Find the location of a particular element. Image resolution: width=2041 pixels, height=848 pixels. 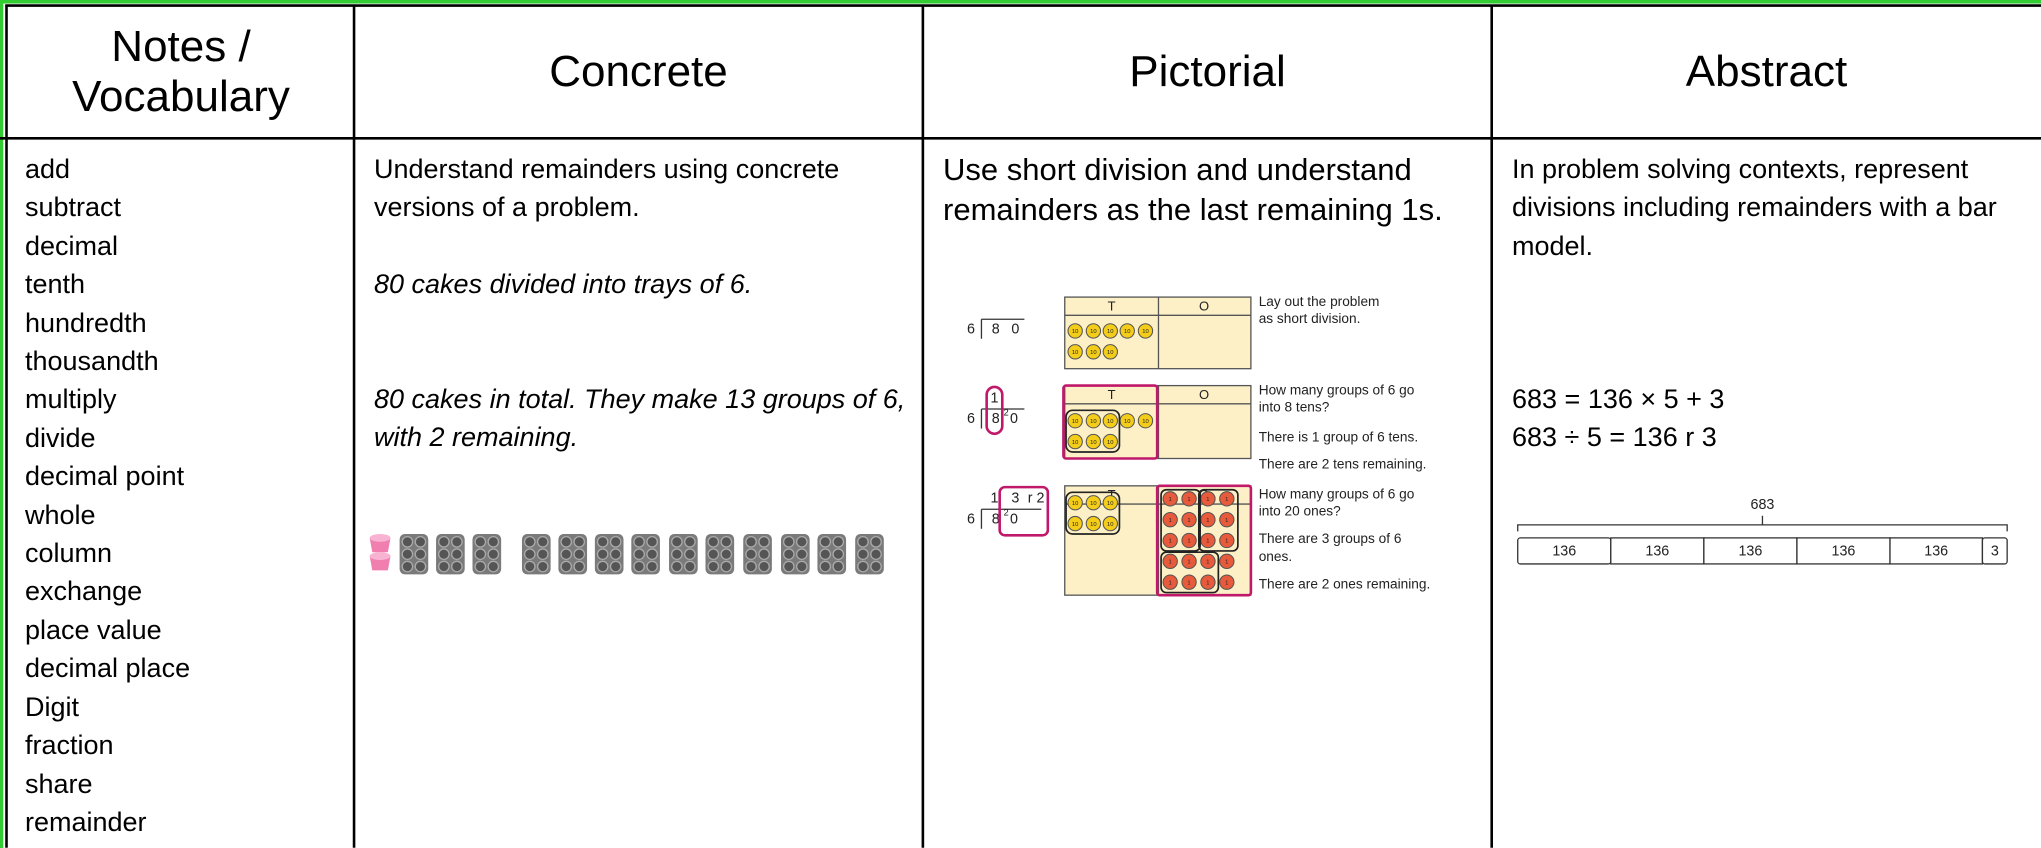

vocabulary-word: thousandth is located at coordinates (92, 361).